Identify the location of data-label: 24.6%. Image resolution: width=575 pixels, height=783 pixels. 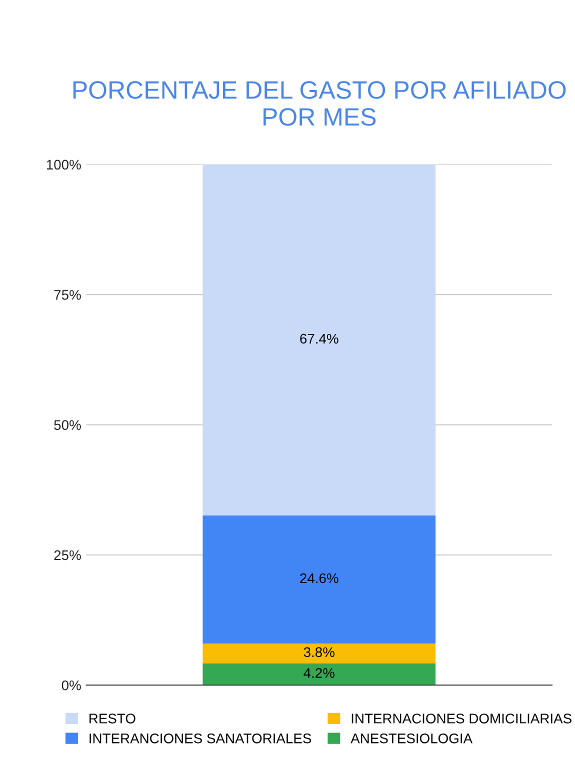
(319, 578).